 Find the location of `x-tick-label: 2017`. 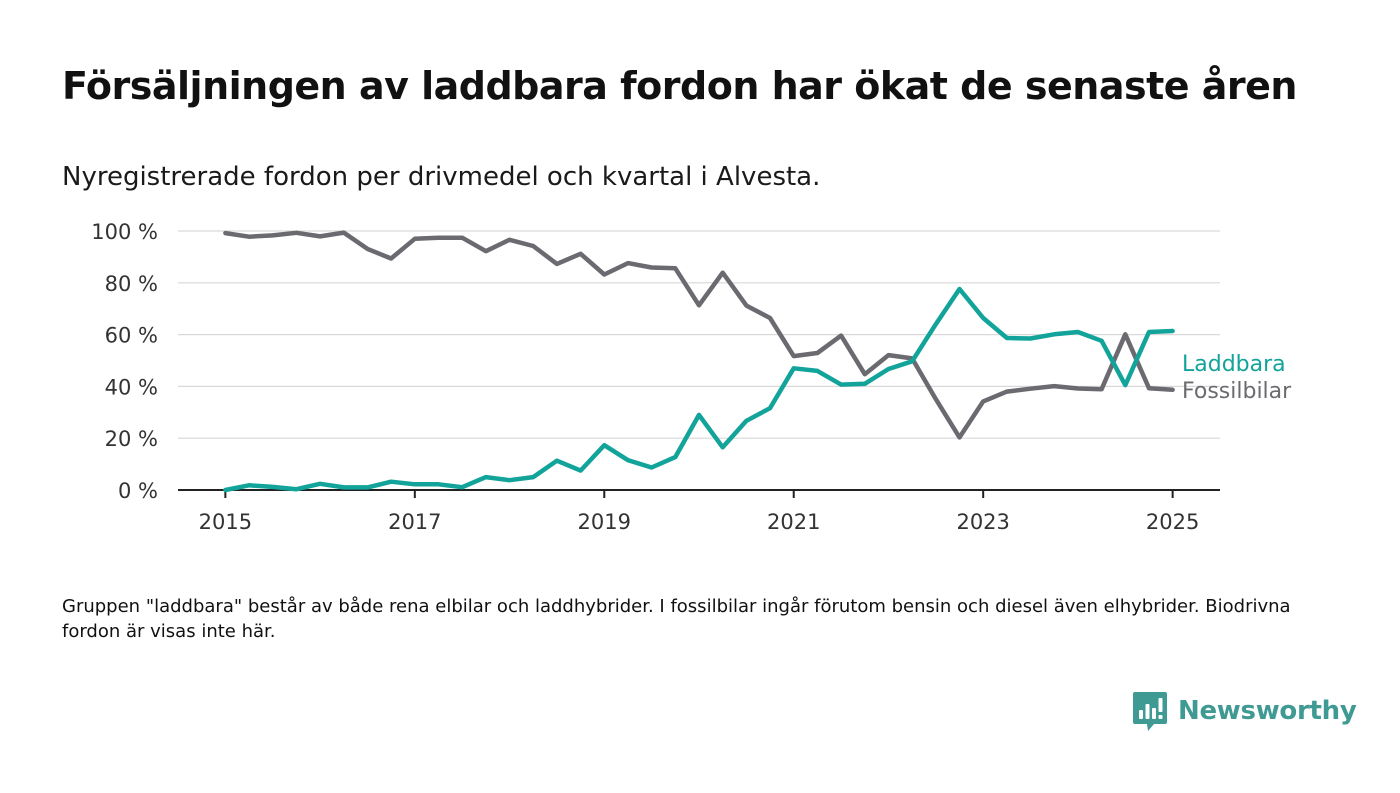

x-tick-label: 2017 is located at coordinates (414, 522).